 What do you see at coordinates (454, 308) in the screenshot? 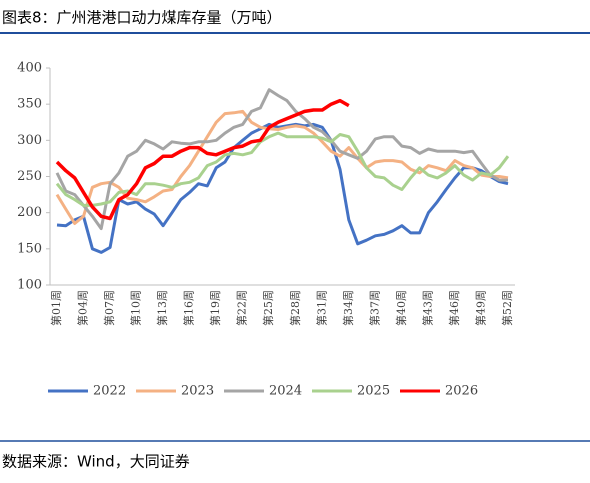
I see `x-tick-label: 第46周` at bounding box center [454, 308].